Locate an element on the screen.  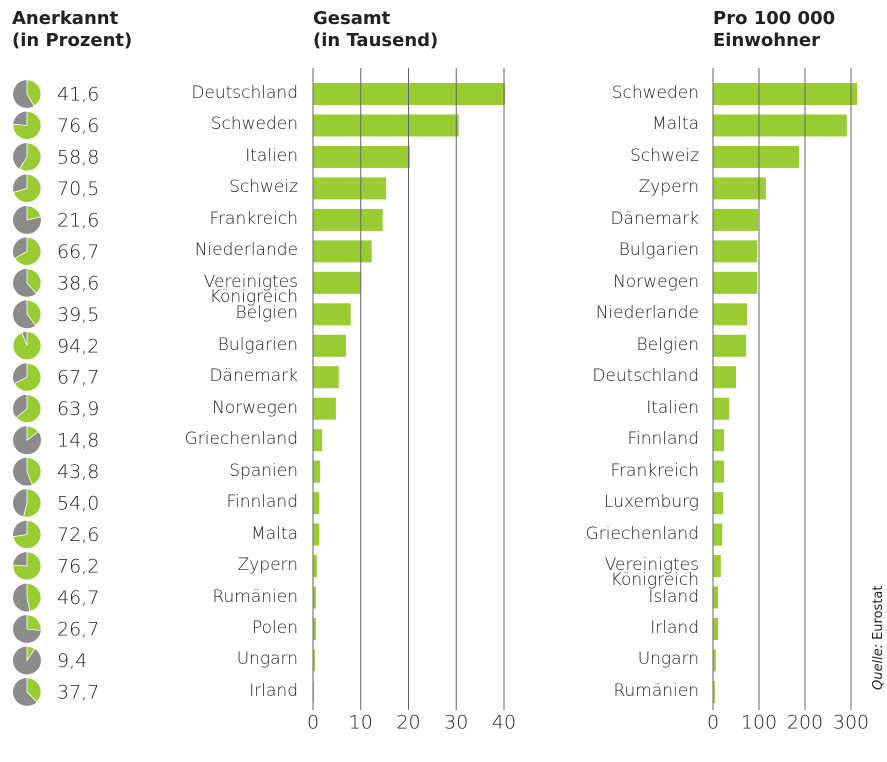
x-tick-label: 200 is located at coordinates (805, 723).